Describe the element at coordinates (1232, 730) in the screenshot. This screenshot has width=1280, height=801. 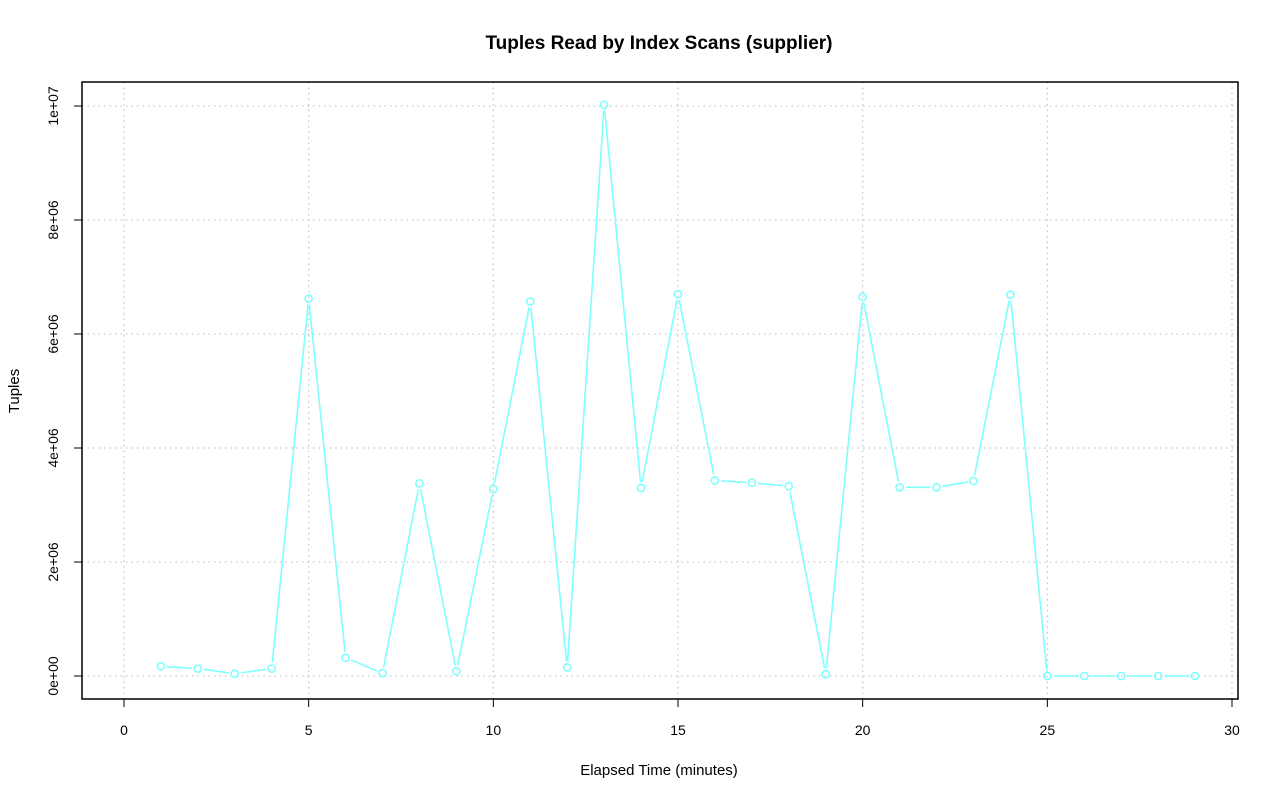
I see `x-tick-label: 30` at that location.